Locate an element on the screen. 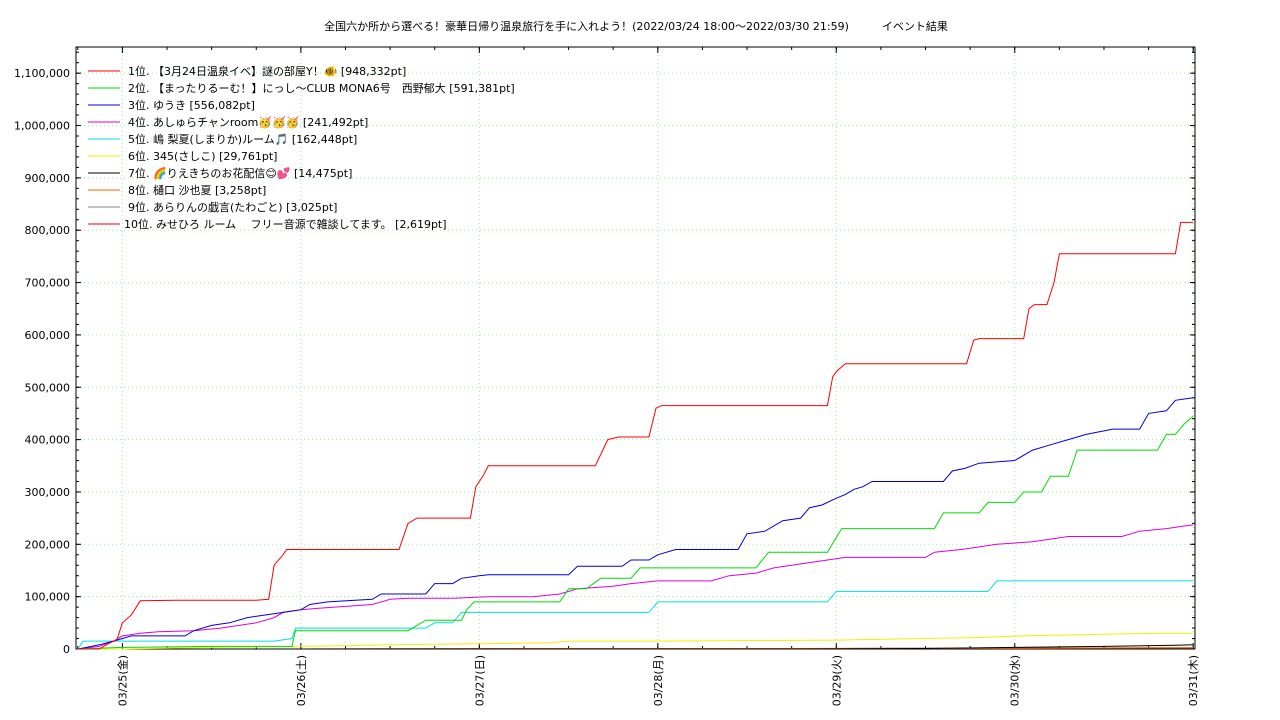 This screenshot has height=720, width=1280. y-tick-label: 800,000 is located at coordinates (48, 230).